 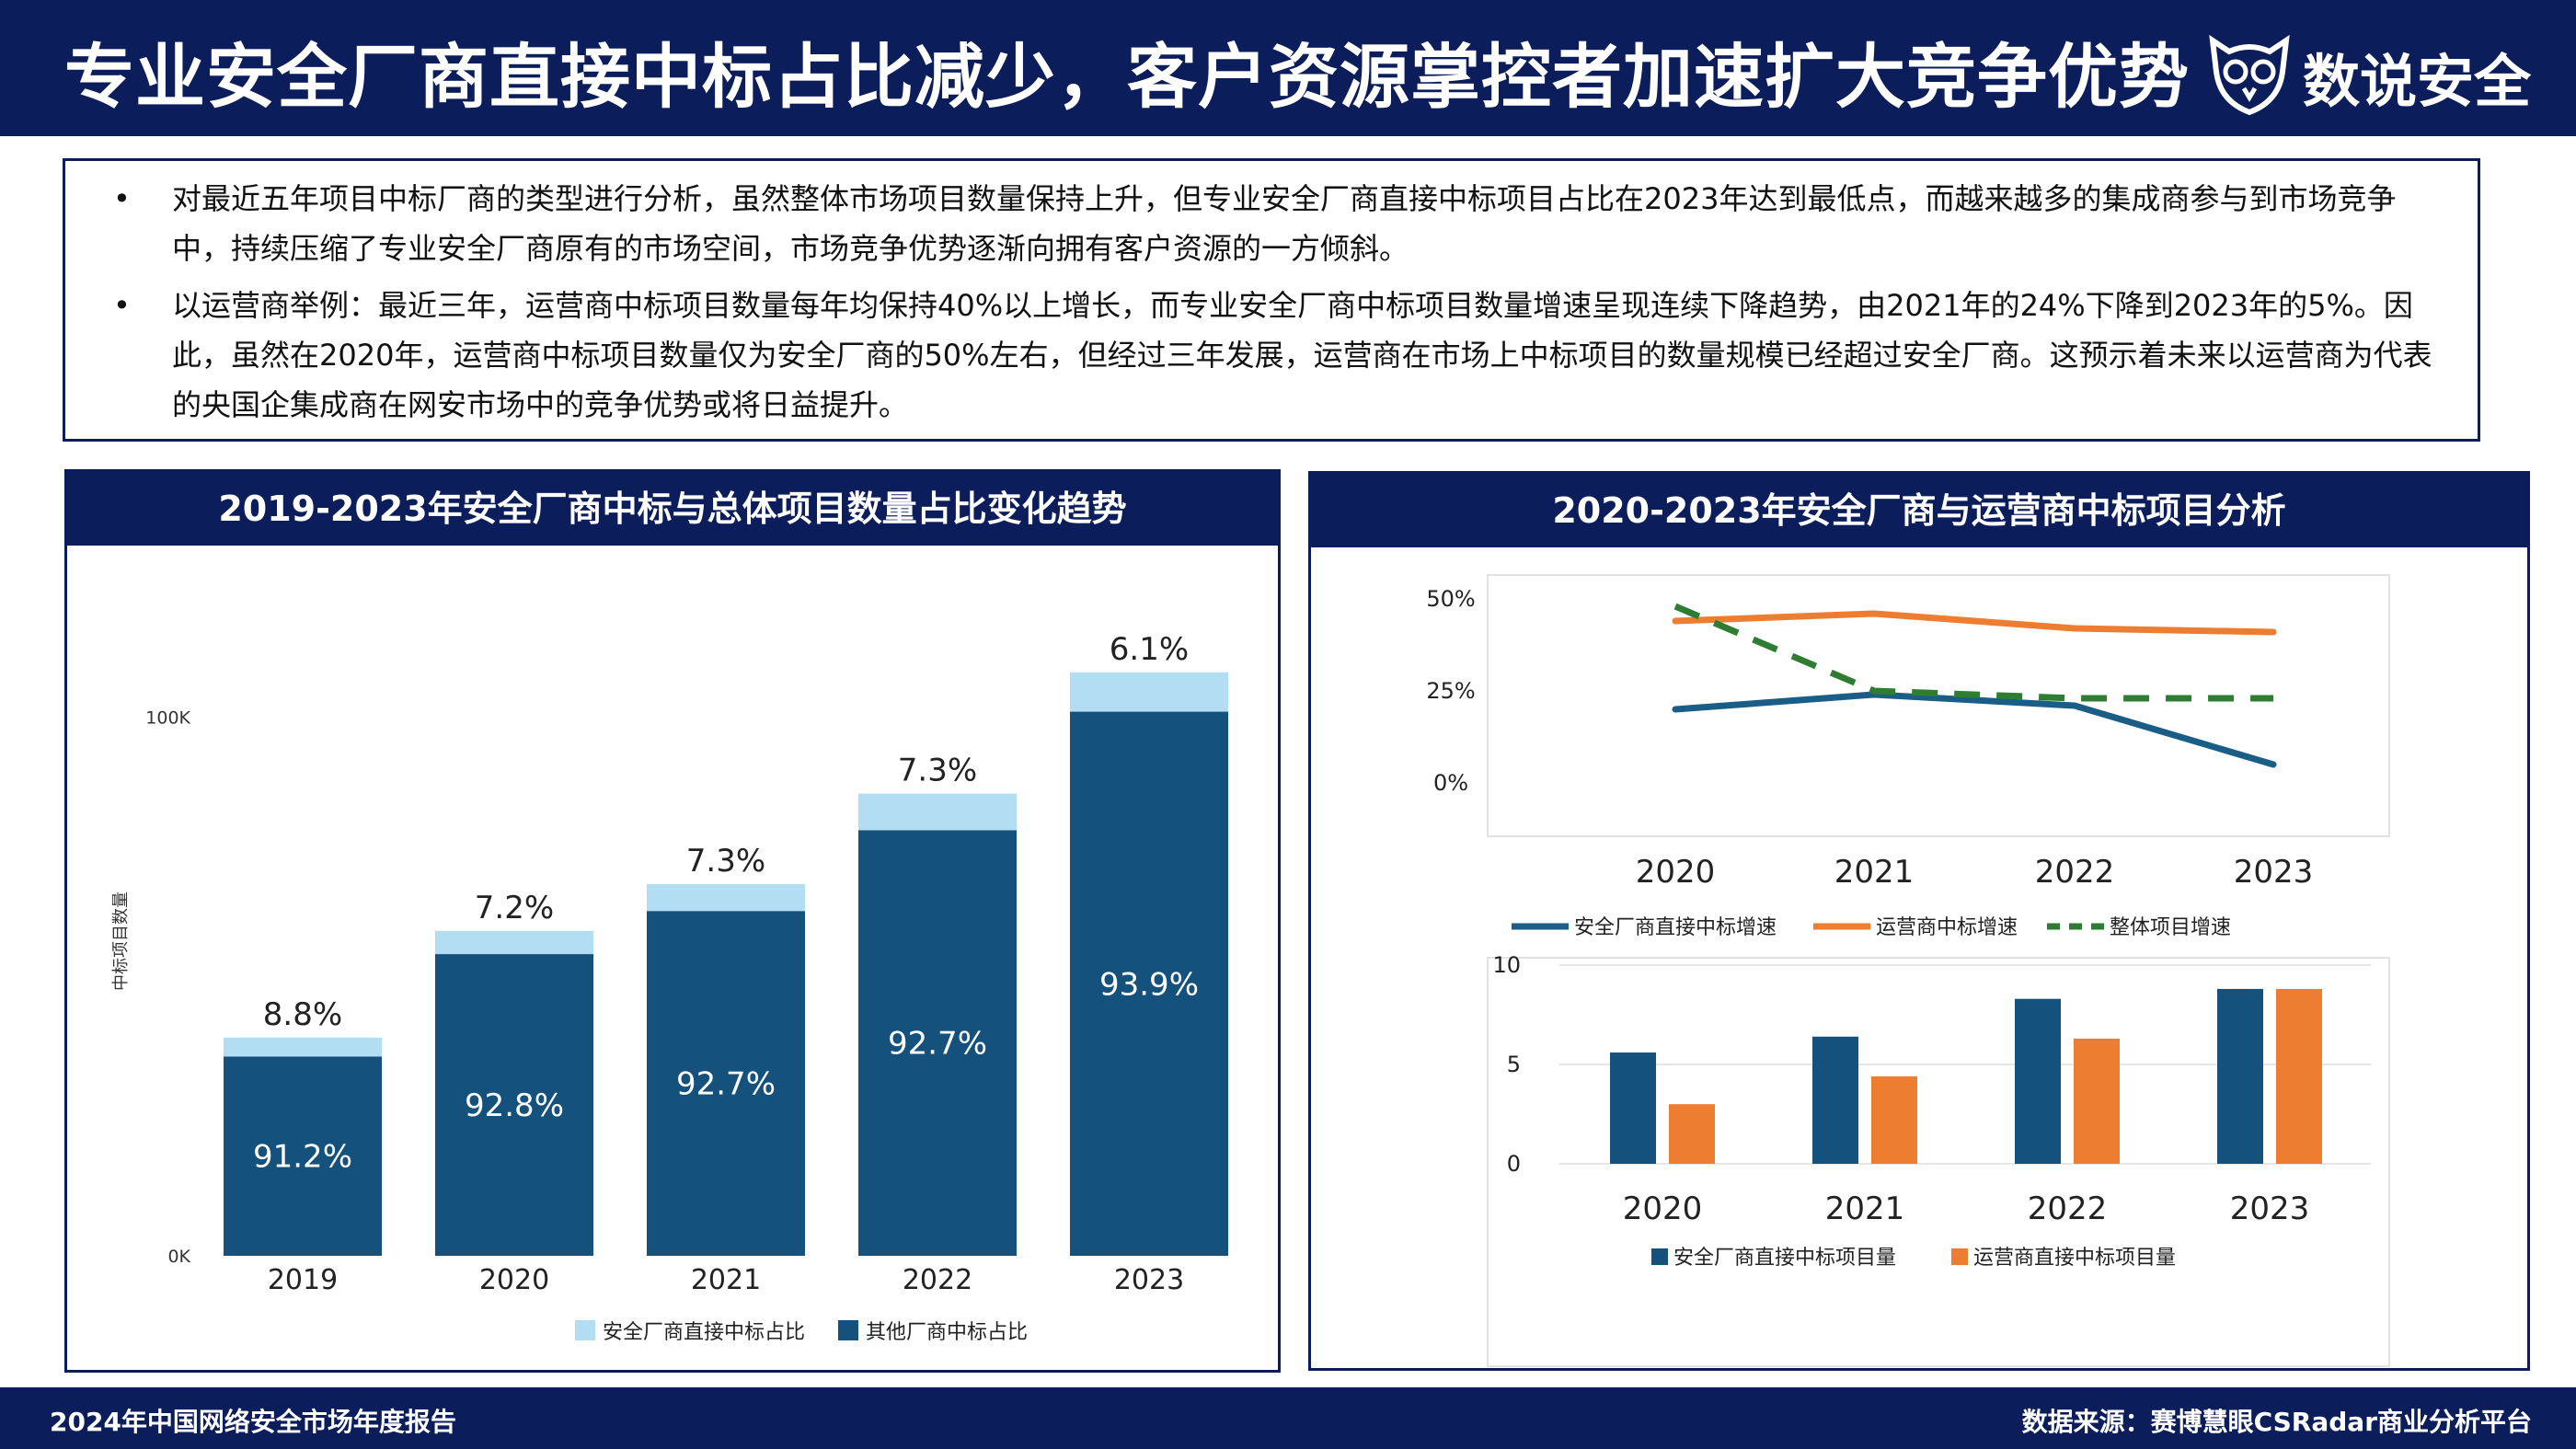 What do you see at coordinates (2276, 1422) in the screenshot?
I see `data-source: 数据来源：赛博慧眼CSRadar商业分析平台` at bounding box center [2276, 1422].